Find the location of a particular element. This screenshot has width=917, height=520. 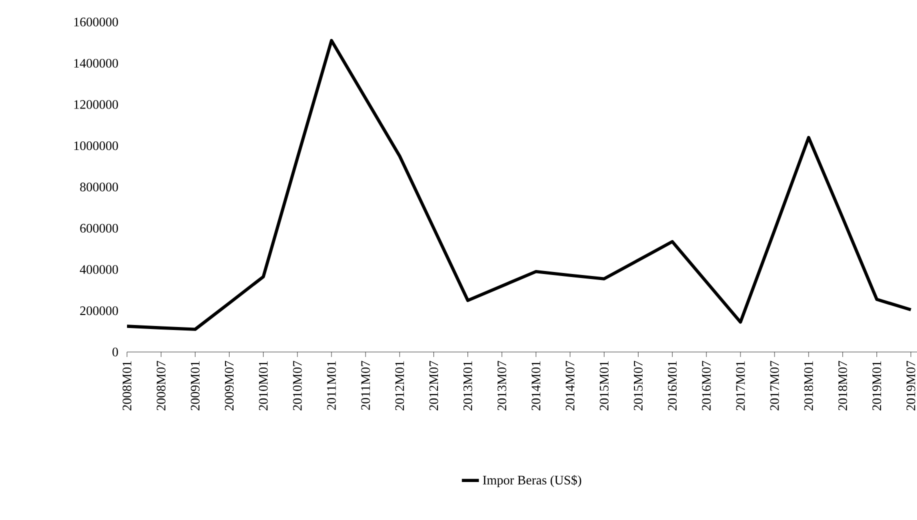

x-tick-label: 2009M07 is located at coordinates (229, 385).